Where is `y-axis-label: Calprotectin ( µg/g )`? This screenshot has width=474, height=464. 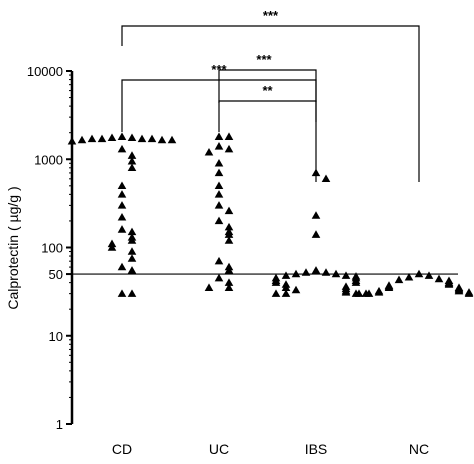 y-axis-label: Calprotectin ( µg/g ) is located at coordinates (13, 247).